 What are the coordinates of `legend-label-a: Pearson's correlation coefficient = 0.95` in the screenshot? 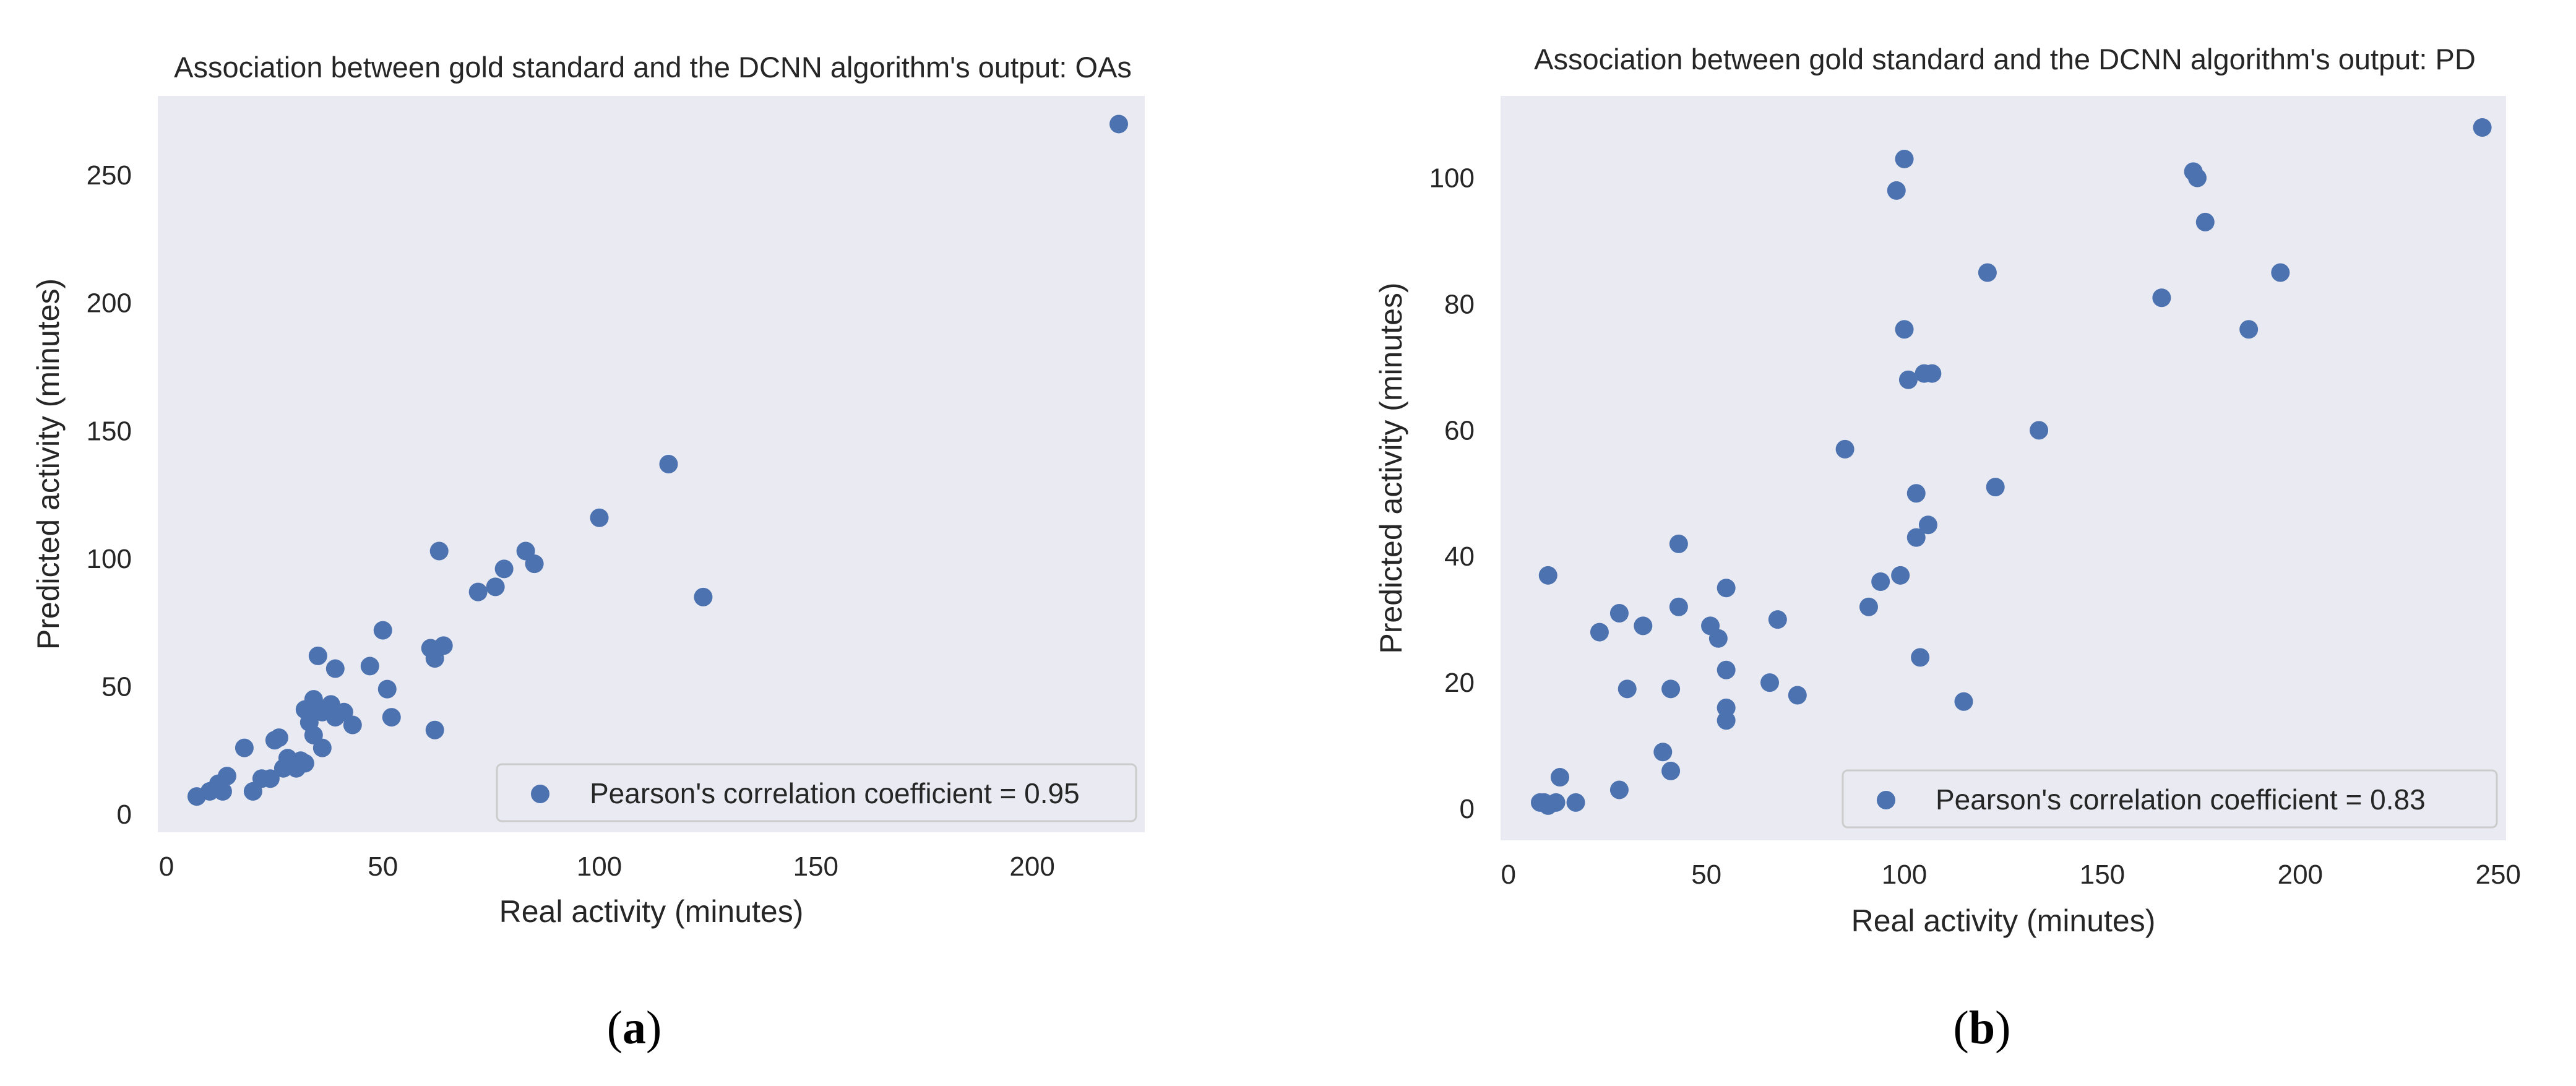 It's located at (835, 793).